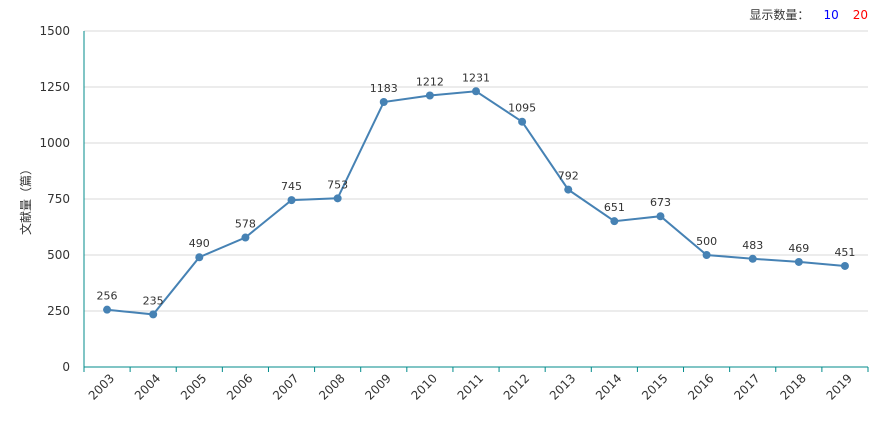 This screenshot has height=430, width=880. I want to click on x-tick-label: 2003, so click(101, 386).